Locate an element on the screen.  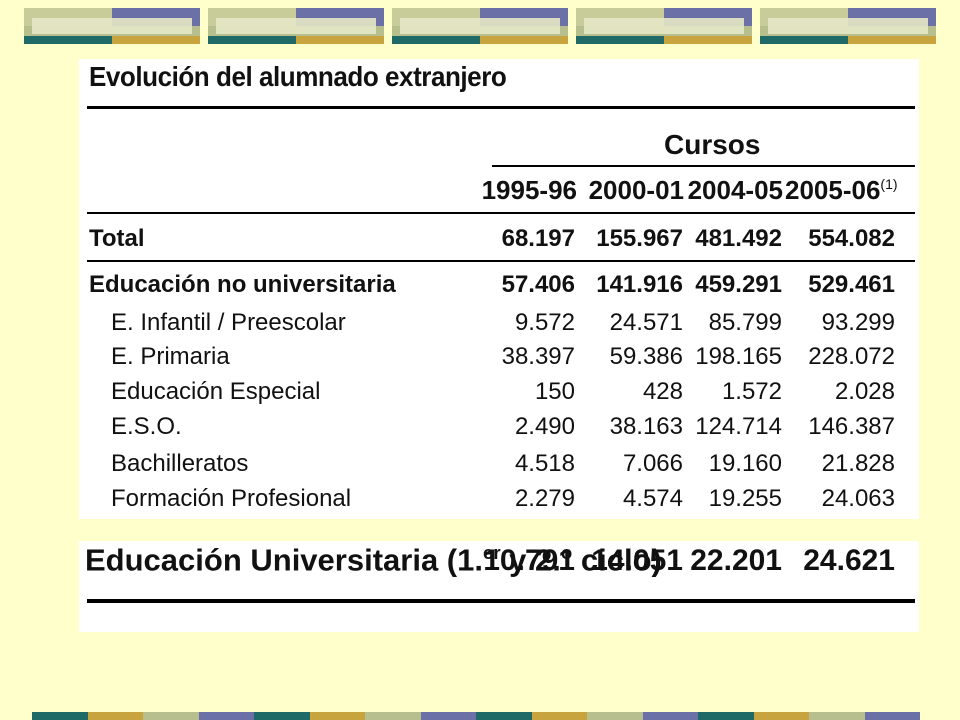
table-cell: 19.160 is located at coordinates (745, 463).